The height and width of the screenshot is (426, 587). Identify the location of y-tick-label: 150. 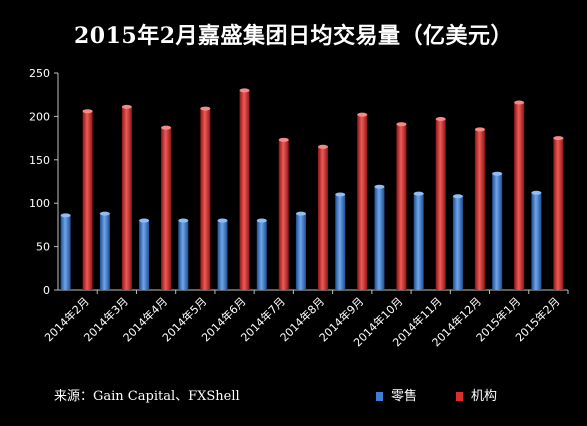
(39, 160).